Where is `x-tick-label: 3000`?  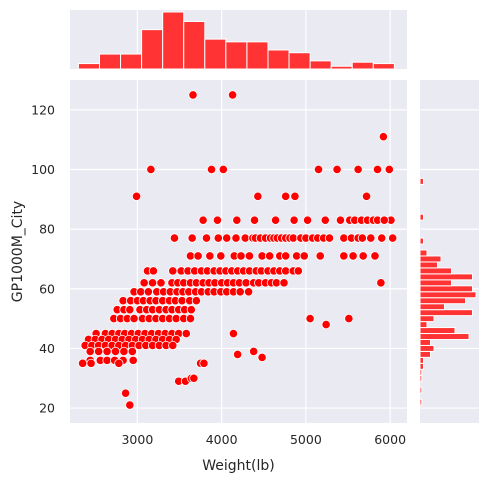 x-tick-label: 3000 is located at coordinates (137, 439).